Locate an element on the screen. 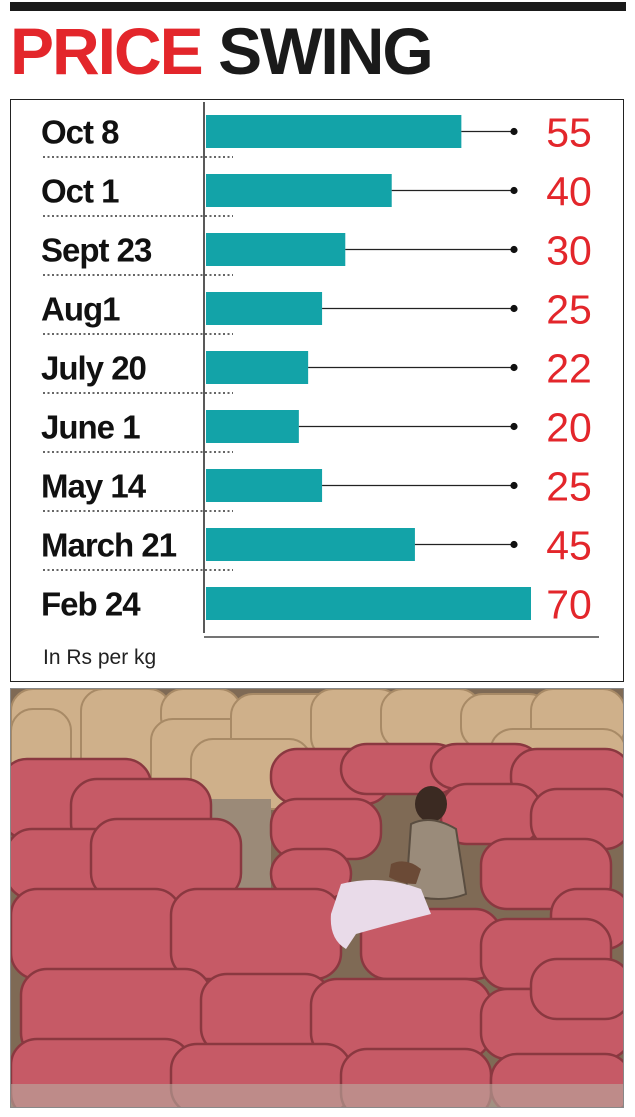 The height and width of the screenshot is (1117, 635). headline: PRICE SWING is located at coordinates (222, 51).